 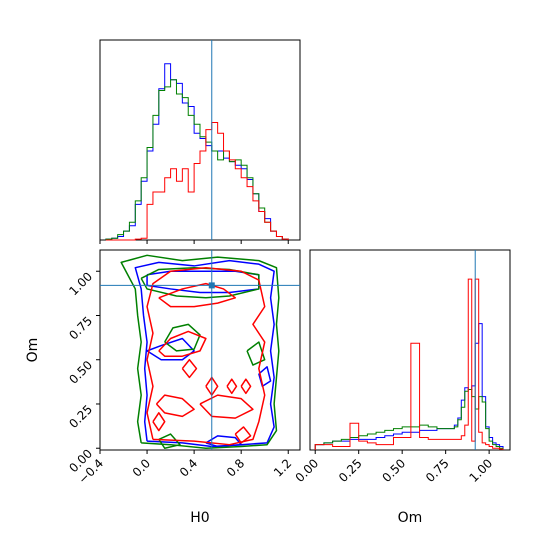 I want to click on joint-contours, so click(x=200, y=351).